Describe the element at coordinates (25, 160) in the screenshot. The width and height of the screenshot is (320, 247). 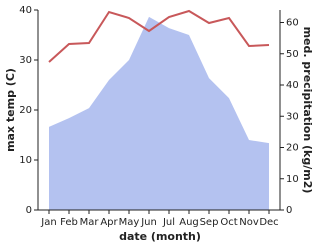
I see `y-tick-label: 10` at that location.